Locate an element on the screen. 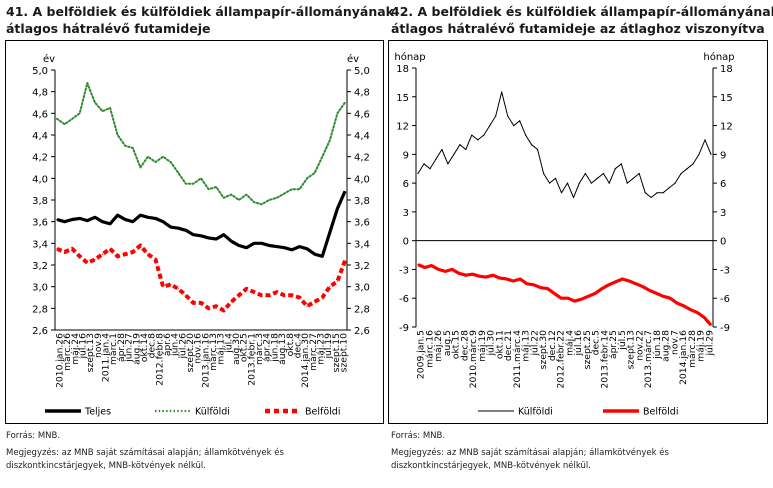  y-tick-label-left: 3,6 is located at coordinates (40, 223).